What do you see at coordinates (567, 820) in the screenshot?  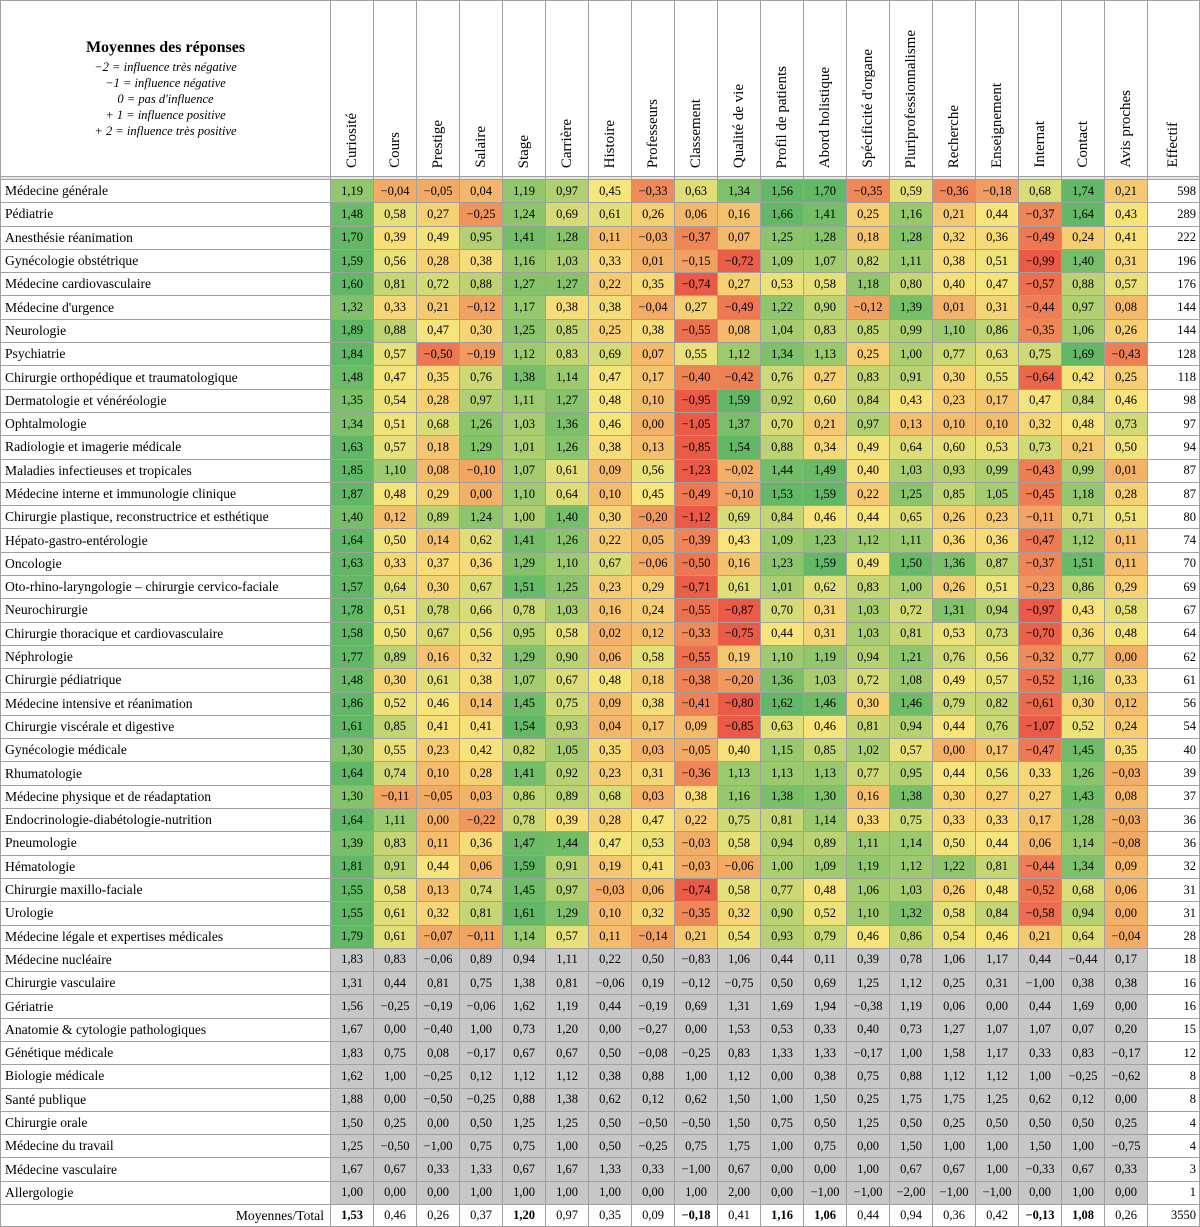 I see `heatmap-cell-carriere: 0,39` at bounding box center [567, 820].